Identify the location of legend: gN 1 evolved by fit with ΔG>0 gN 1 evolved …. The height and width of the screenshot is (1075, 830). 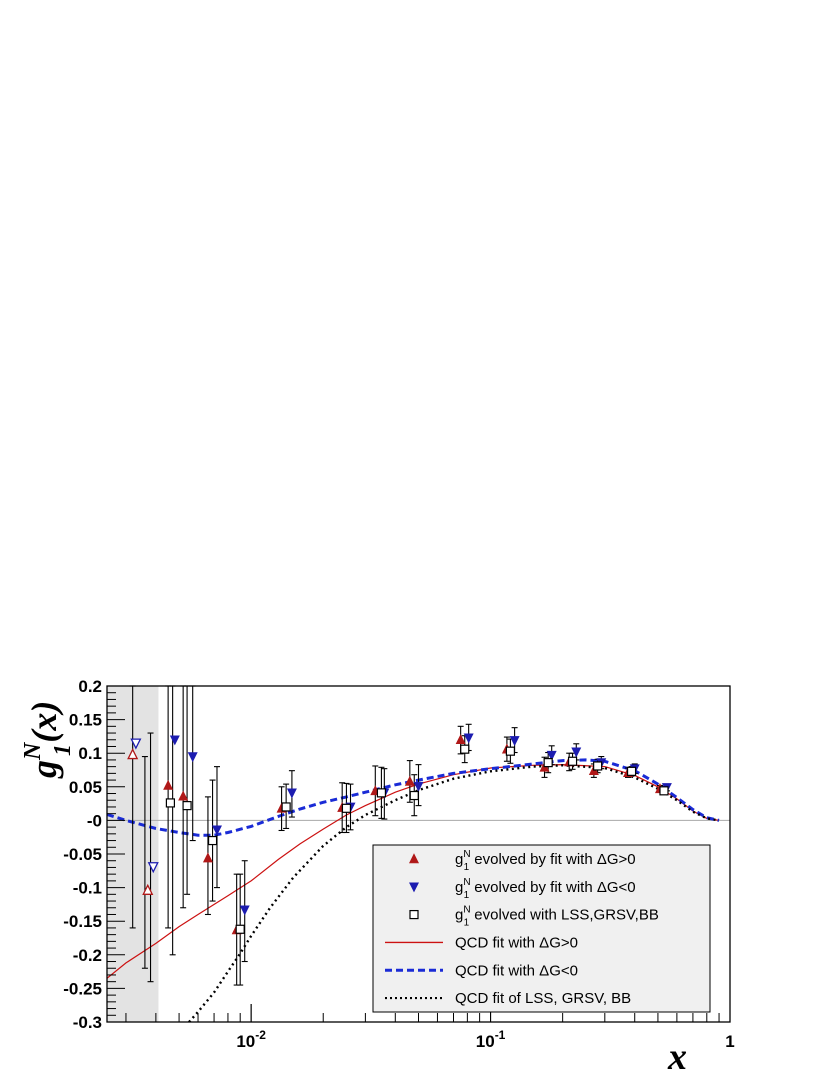
(541, 928).